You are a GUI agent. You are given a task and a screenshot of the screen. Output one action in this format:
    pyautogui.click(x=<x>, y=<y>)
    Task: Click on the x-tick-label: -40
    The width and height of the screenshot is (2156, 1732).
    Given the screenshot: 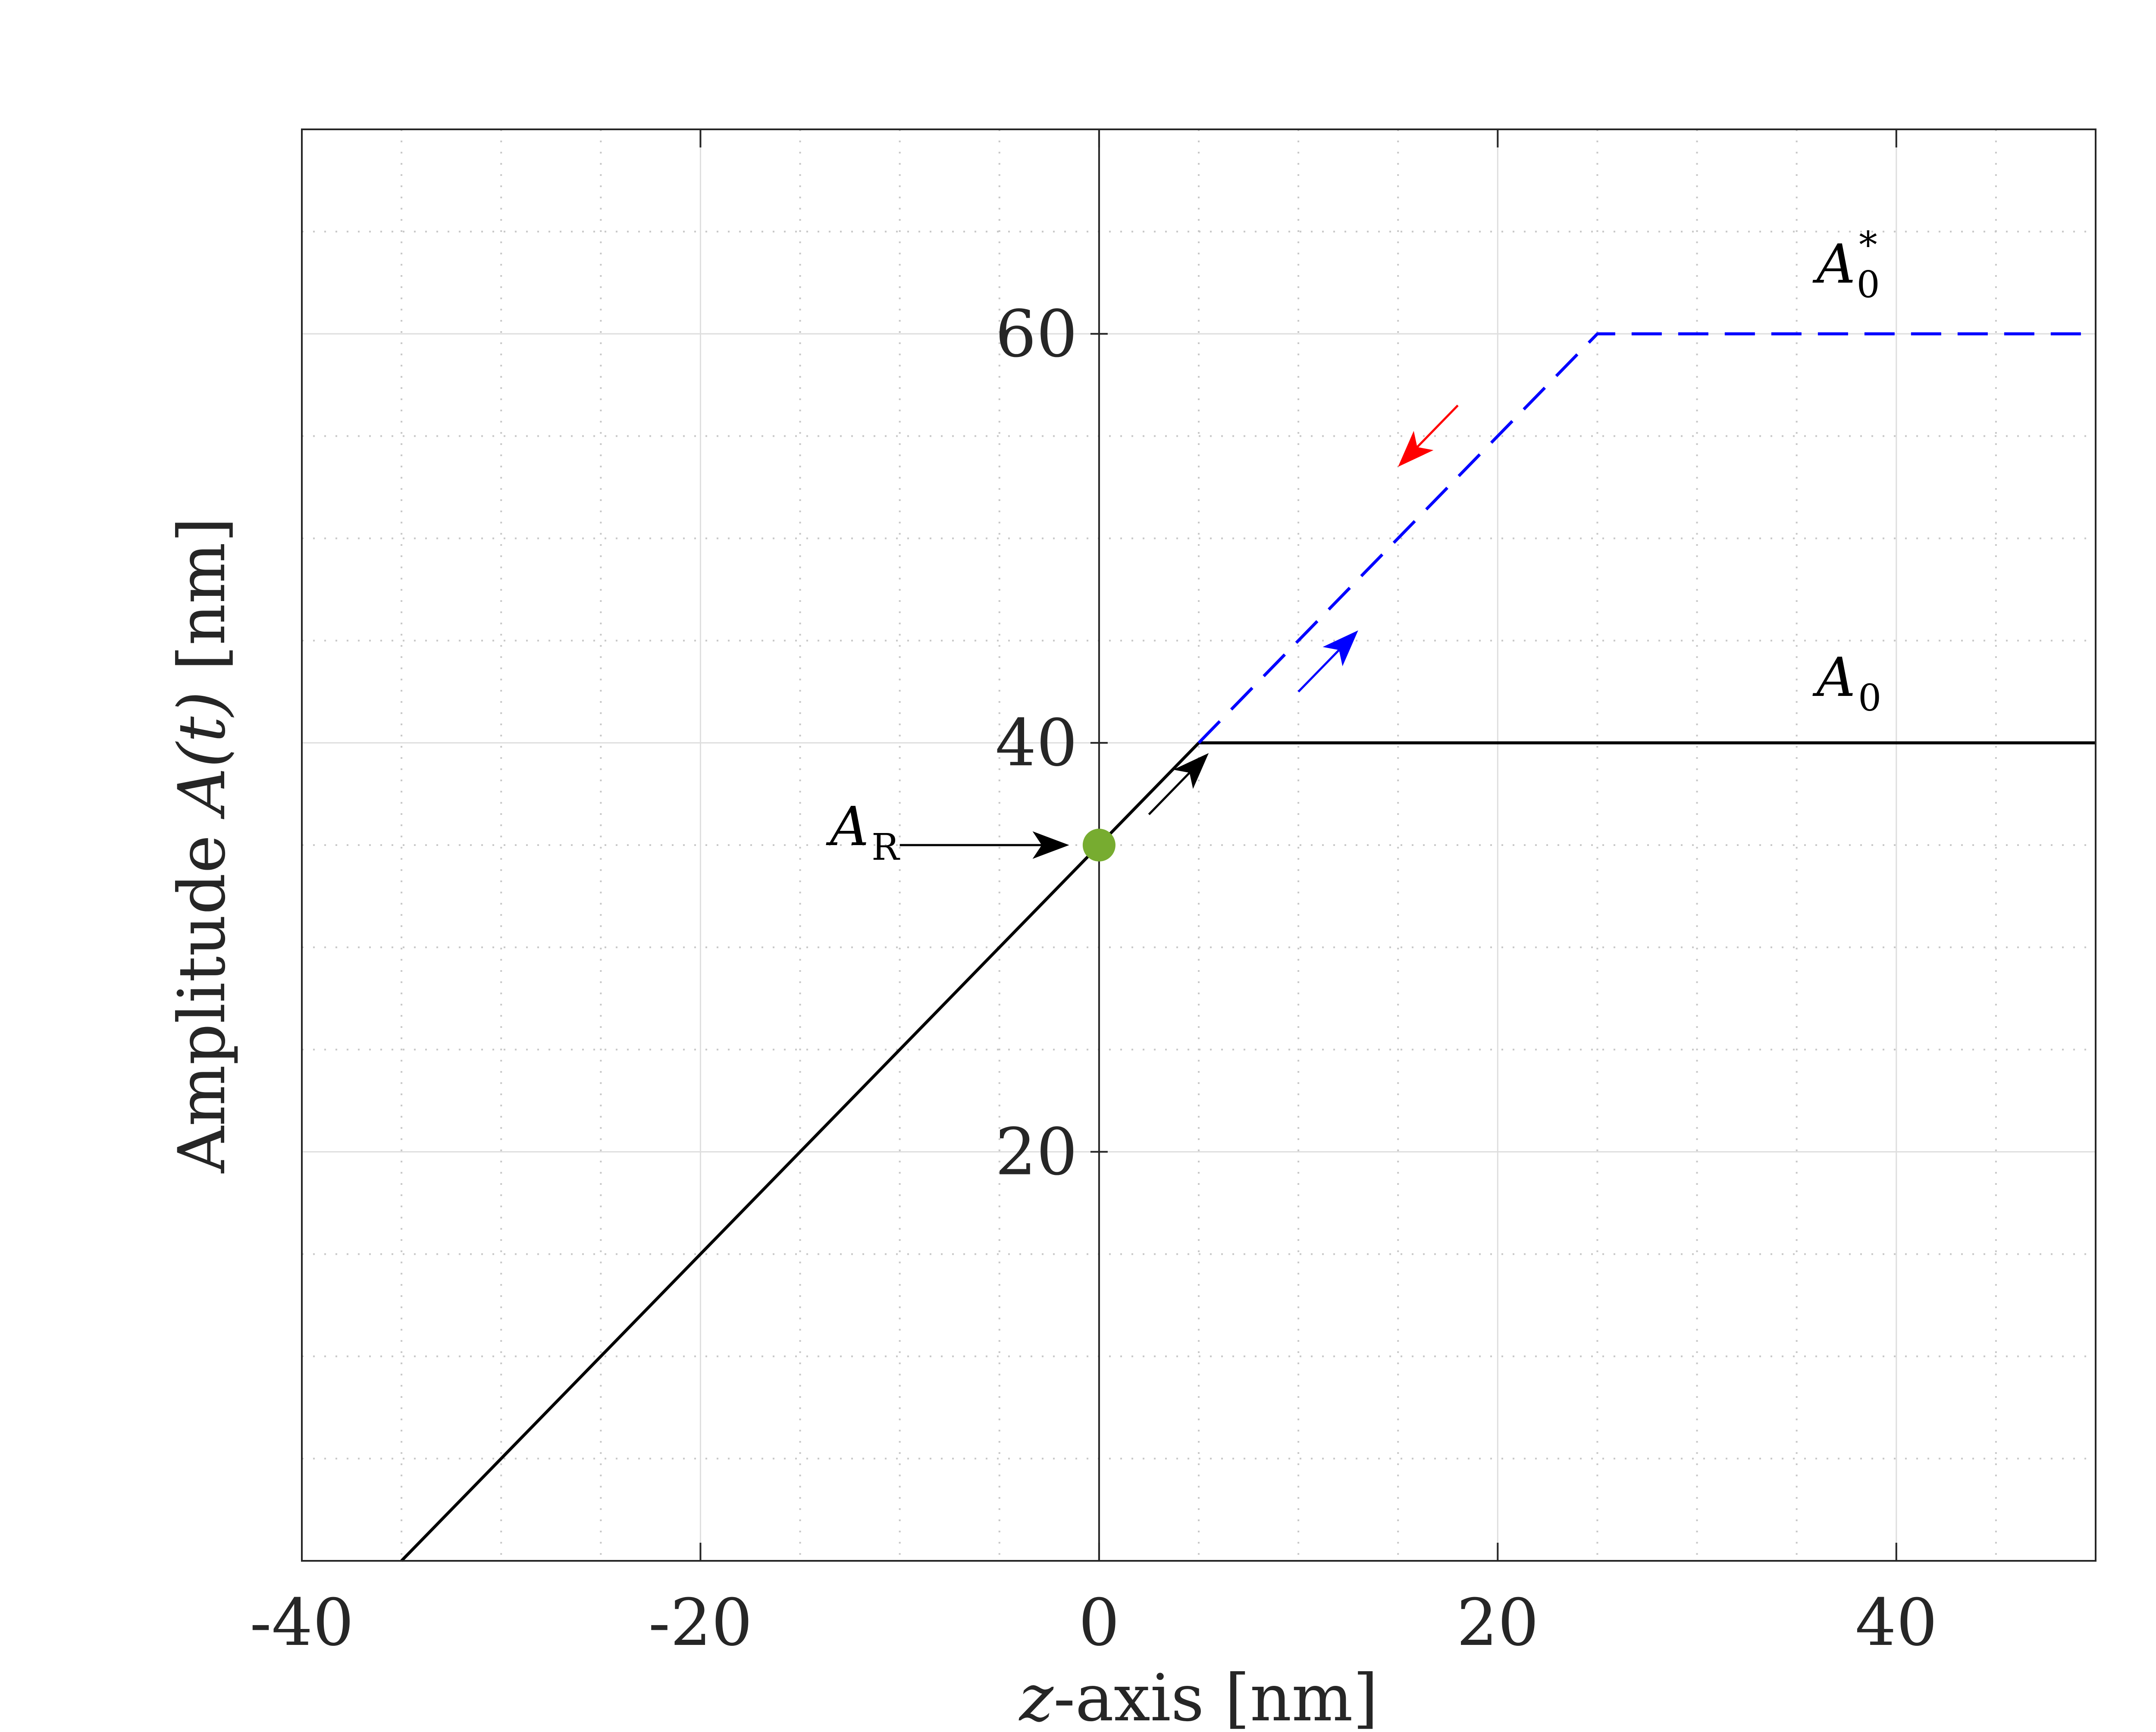 What is the action you would take?
    pyautogui.click(x=302, y=1622)
    